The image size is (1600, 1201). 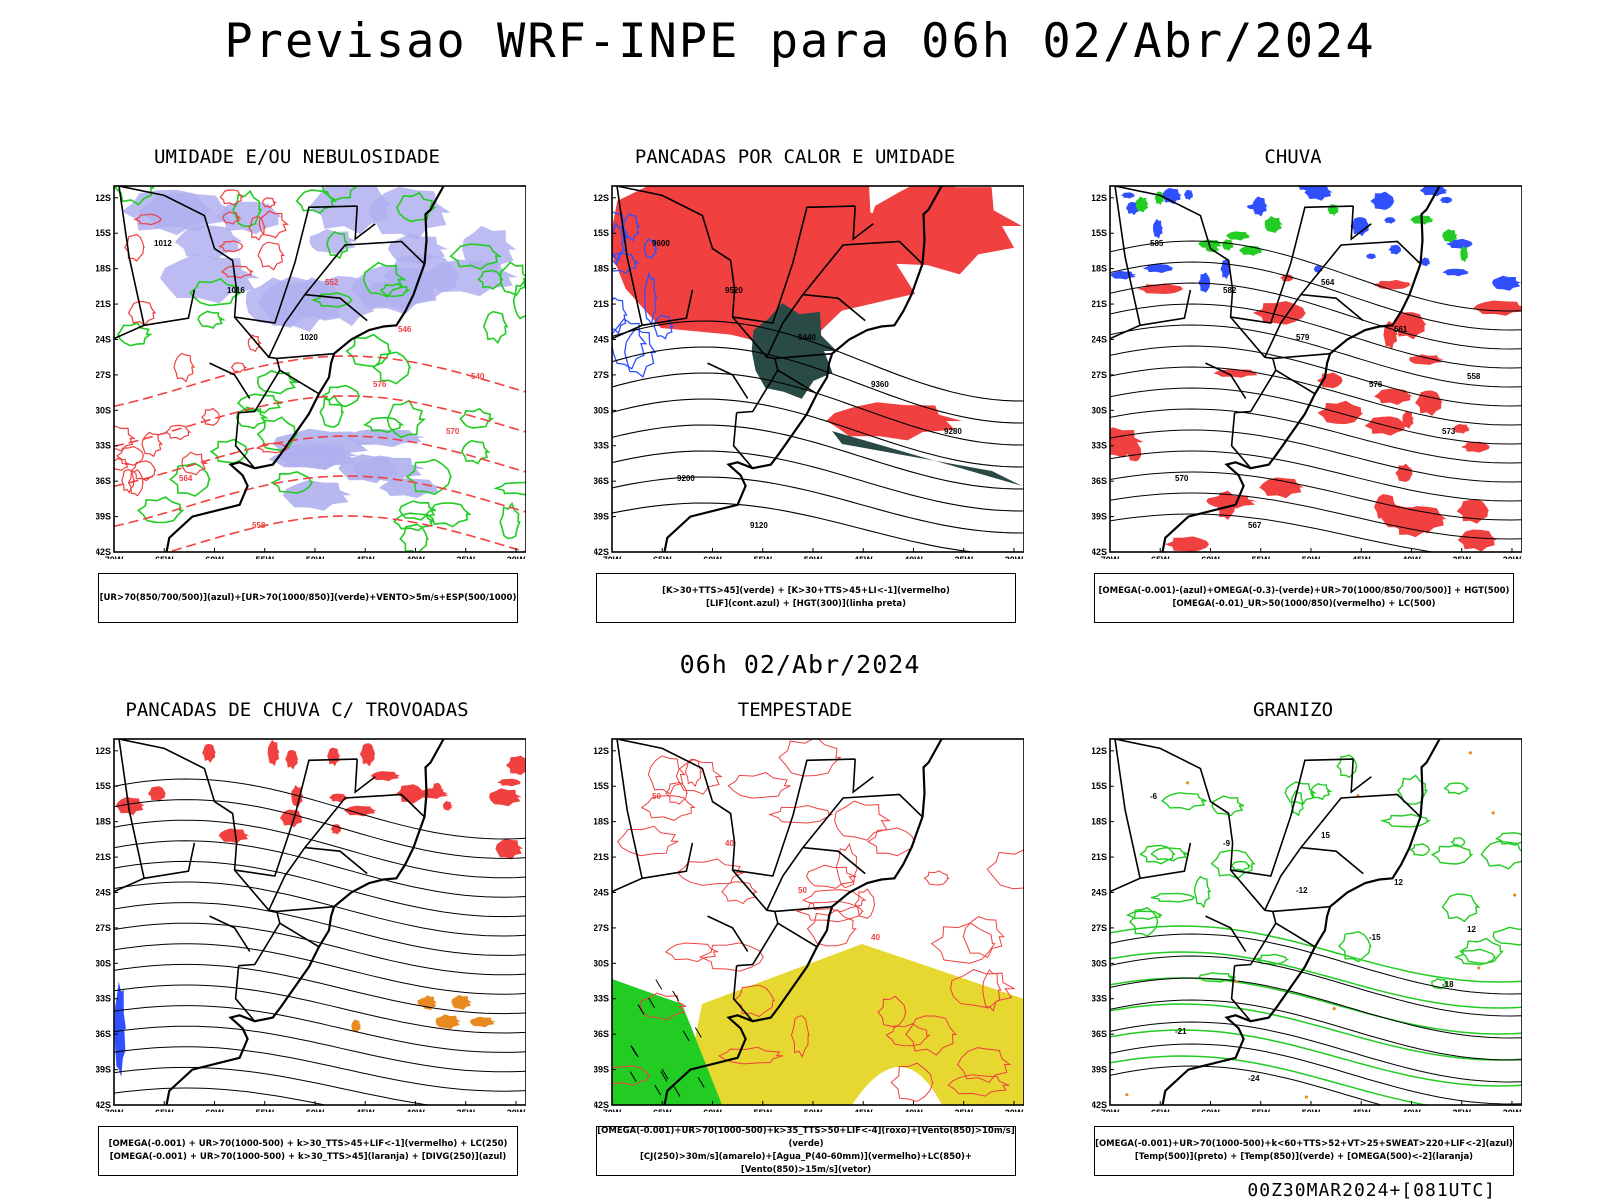 What do you see at coordinates (114, 1110) in the screenshot?
I see `lon-label: 70W` at bounding box center [114, 1110].